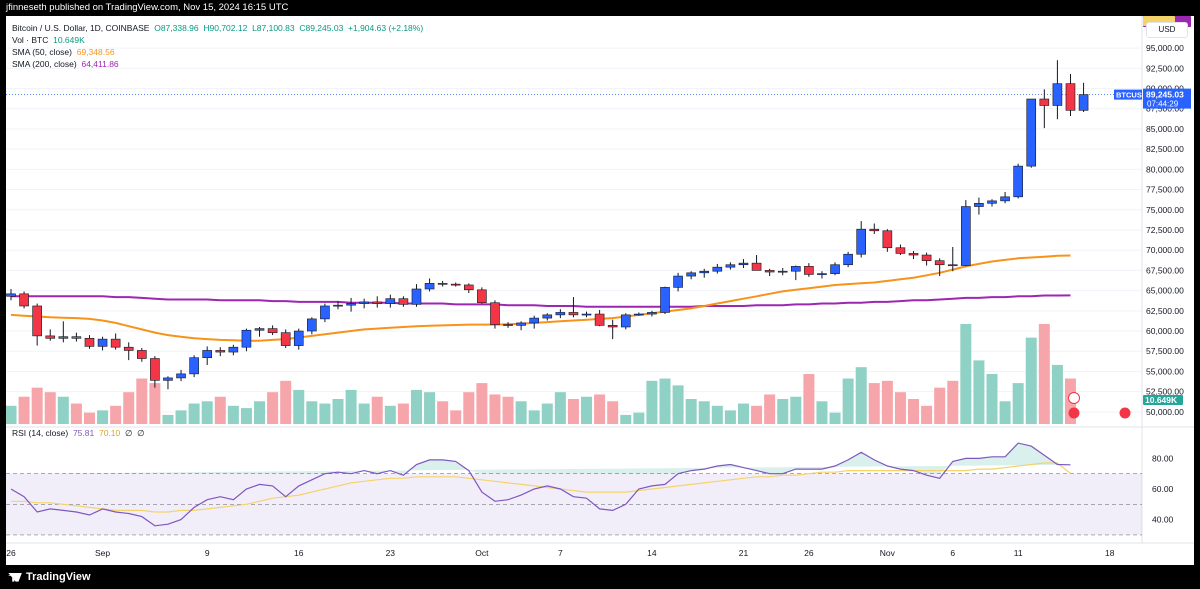 This screenshot has height=589, width=1200. What do you see at coordinates (1165, 230) in the screenshot?
I see `price-tick-label: 72,500.00` at bounding box center [1165, 230].